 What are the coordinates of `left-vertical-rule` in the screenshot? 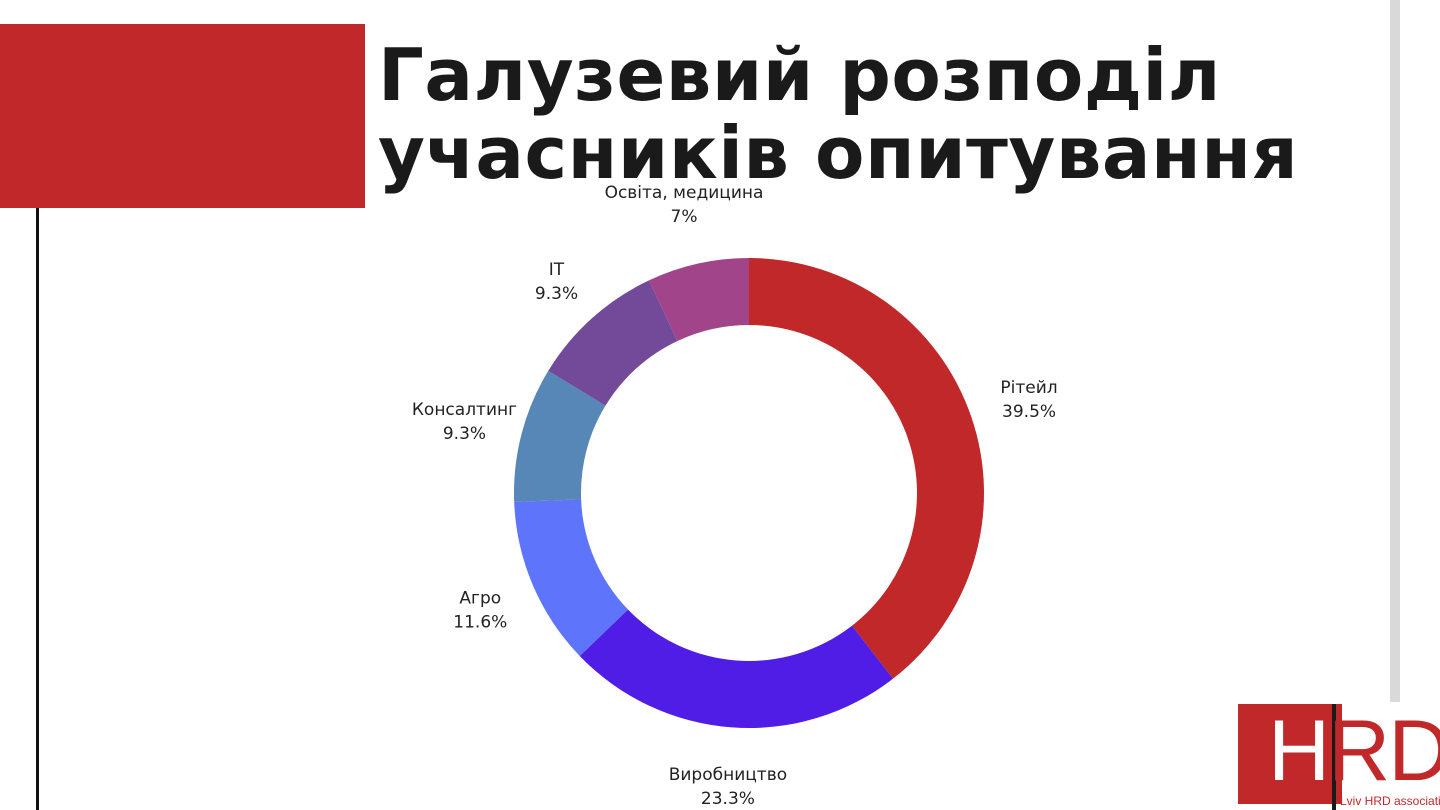 It's located at (37, 509).